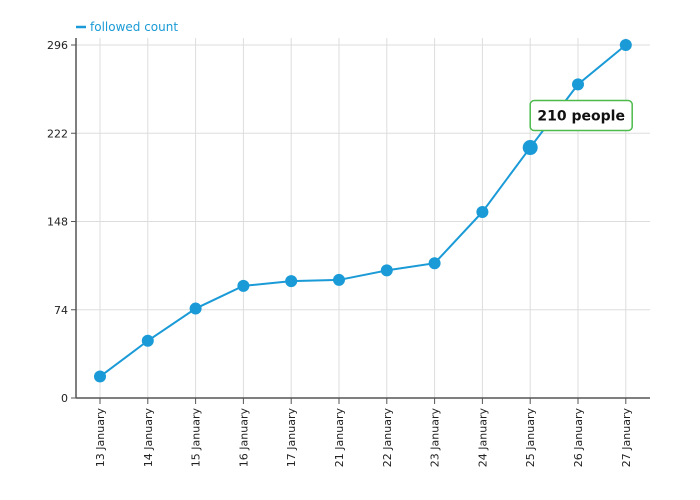 The image size is (700, 500). What do you see at coordinates (57, 133) in the screenshot?
I see `y-tick-label: 222` at bounding box center [57, 133].